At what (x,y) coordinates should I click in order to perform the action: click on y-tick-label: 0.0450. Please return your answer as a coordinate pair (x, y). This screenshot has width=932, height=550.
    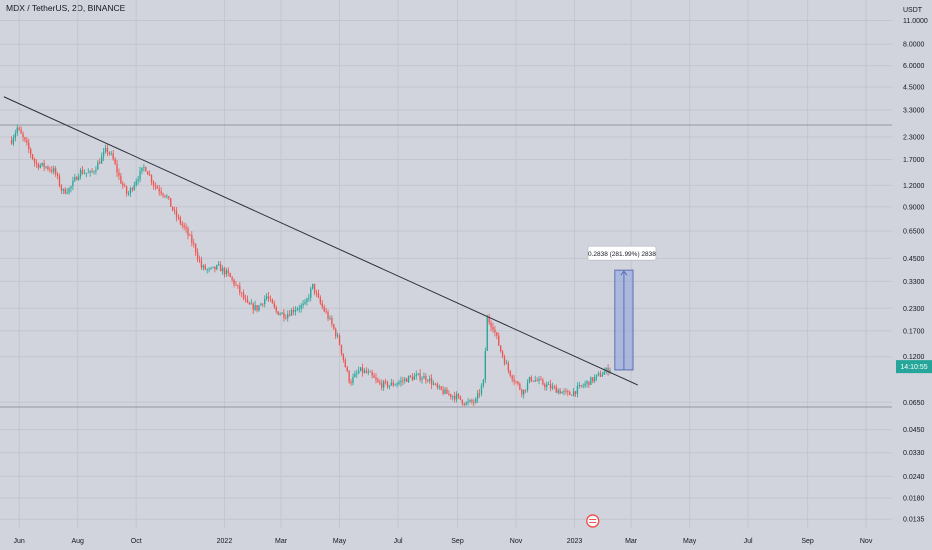
    Looking at the image, I should click on (914, 430).